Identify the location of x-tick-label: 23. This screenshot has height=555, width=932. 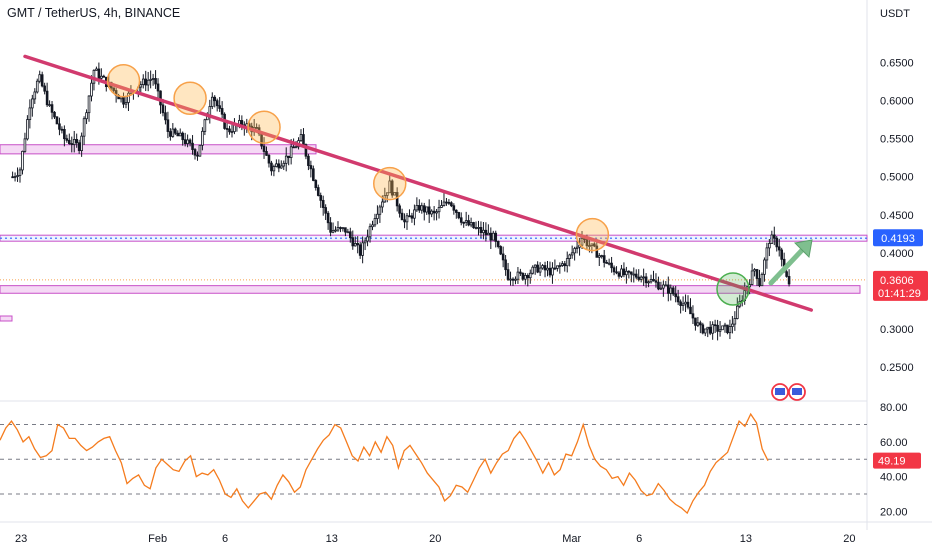
(21, 539).